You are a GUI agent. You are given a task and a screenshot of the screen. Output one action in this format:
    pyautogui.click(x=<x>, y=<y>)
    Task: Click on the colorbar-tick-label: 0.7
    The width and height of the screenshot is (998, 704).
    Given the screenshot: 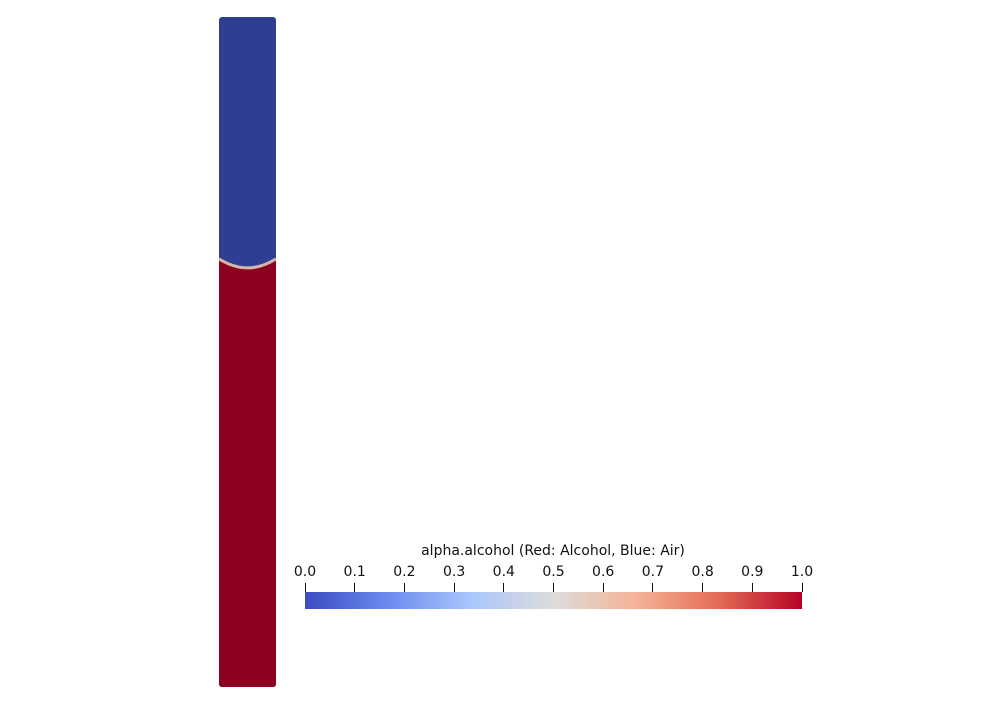 What is the action you would take?
    pyautogui.click(x=653, y=572)
    